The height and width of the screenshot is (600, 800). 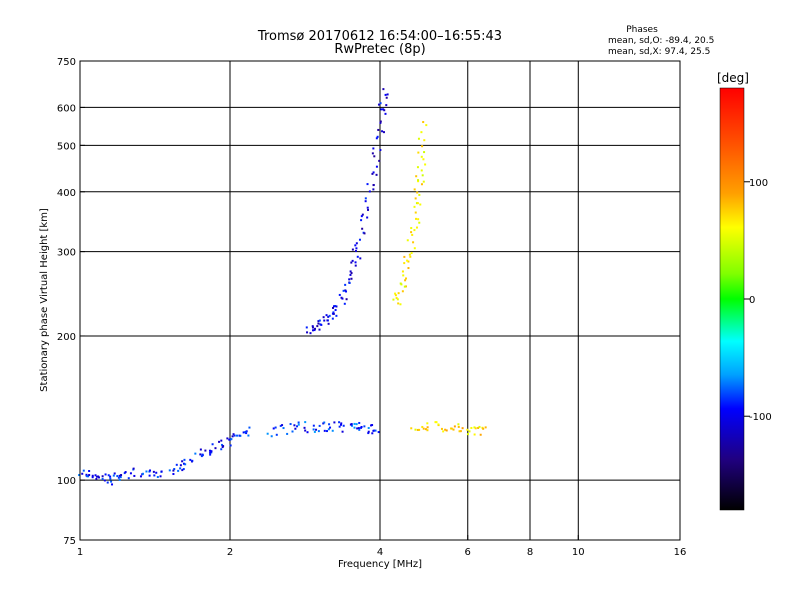 I want to click on x-tick-label: 2, so click(x=230, y=552).